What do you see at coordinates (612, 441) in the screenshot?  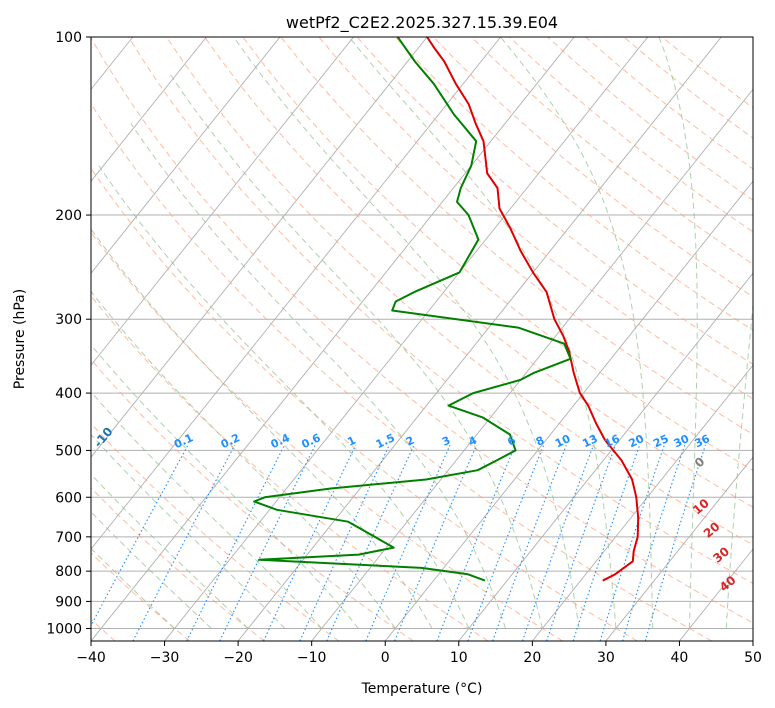 I see `mixing-ratio-label: 16` at bounding box center [612, 441].